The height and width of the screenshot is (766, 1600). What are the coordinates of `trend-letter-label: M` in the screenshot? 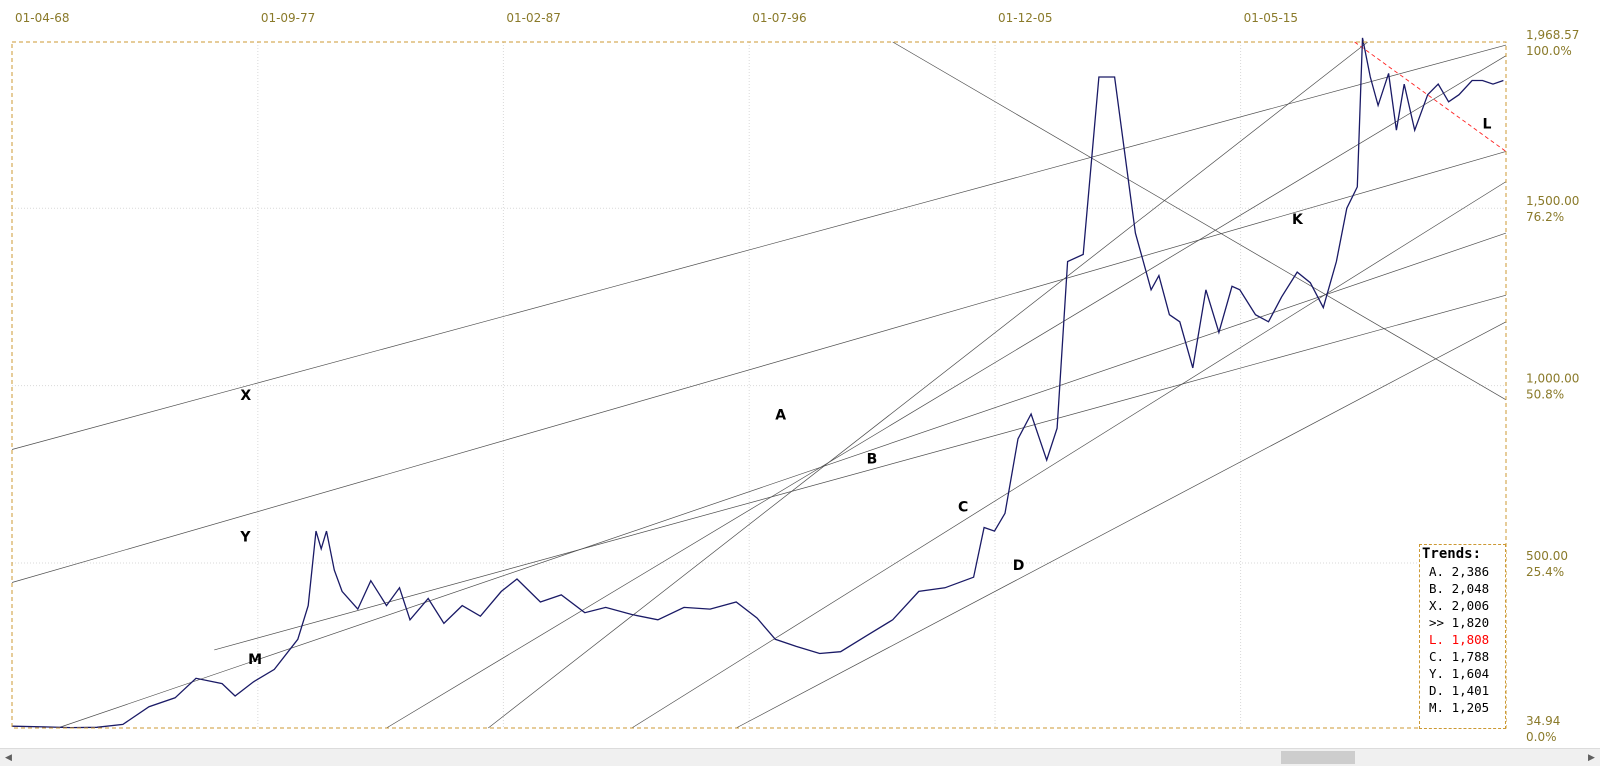 It's located at (255, 660).